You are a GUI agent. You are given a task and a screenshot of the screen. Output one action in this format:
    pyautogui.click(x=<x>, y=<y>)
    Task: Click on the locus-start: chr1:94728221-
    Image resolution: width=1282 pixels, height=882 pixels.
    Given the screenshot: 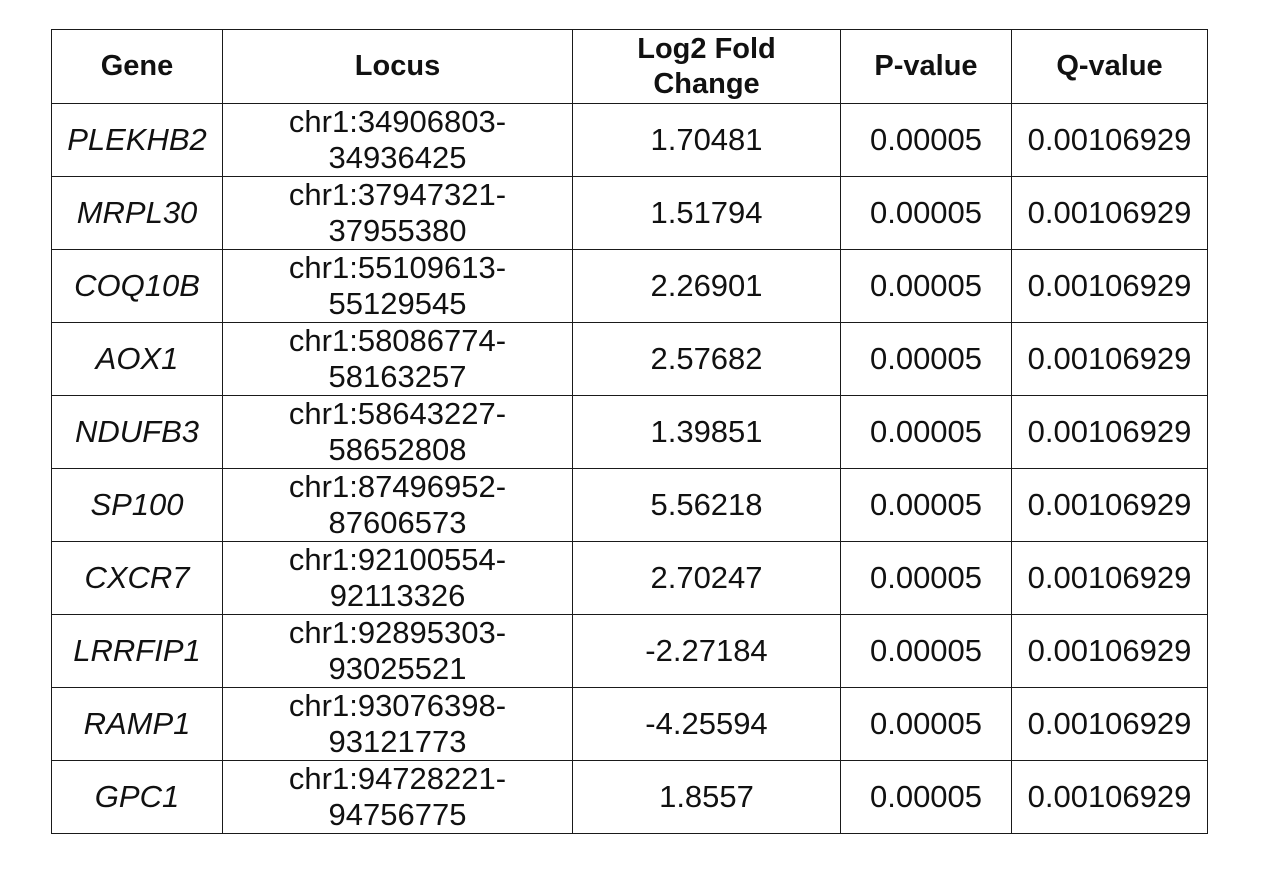 What is the action you would take?
    pyautogui.click(x=397, y=778)
    